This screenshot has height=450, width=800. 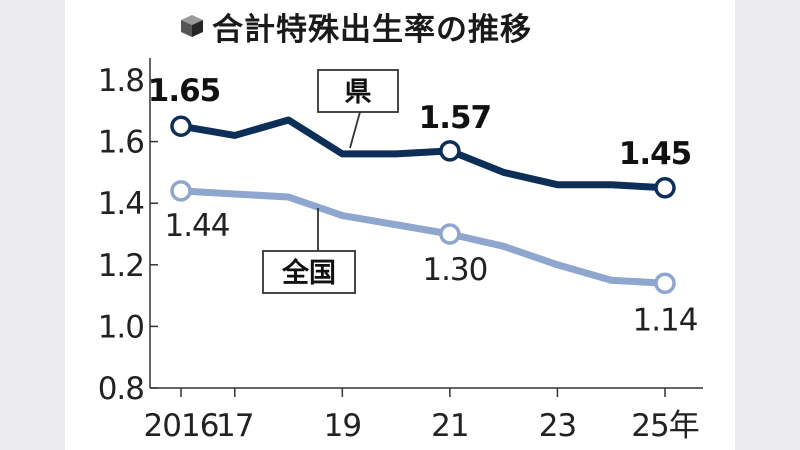 What do you see at coordinates (372, 29) in the screenshot?
I see `chart-title: 合計特殊出生率の推移` at bounding box center [372, 29].